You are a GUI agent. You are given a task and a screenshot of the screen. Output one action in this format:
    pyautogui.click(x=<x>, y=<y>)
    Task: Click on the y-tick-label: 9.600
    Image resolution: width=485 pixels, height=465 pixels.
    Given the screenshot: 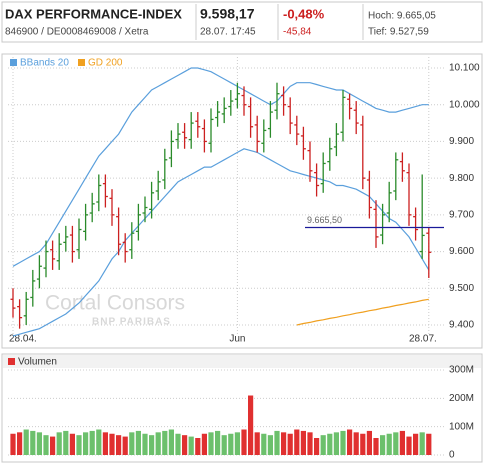 What is the action you would take?
    pyautogui.click(x=461, y=251)
    